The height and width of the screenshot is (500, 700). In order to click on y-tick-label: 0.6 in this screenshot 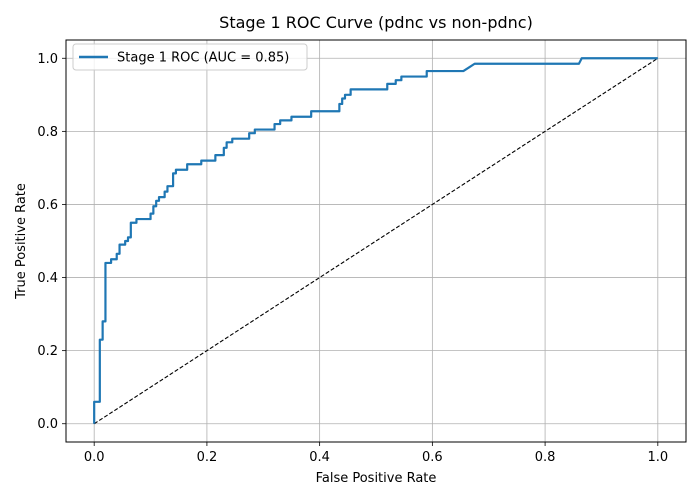, I will do `click(47, 205)`.